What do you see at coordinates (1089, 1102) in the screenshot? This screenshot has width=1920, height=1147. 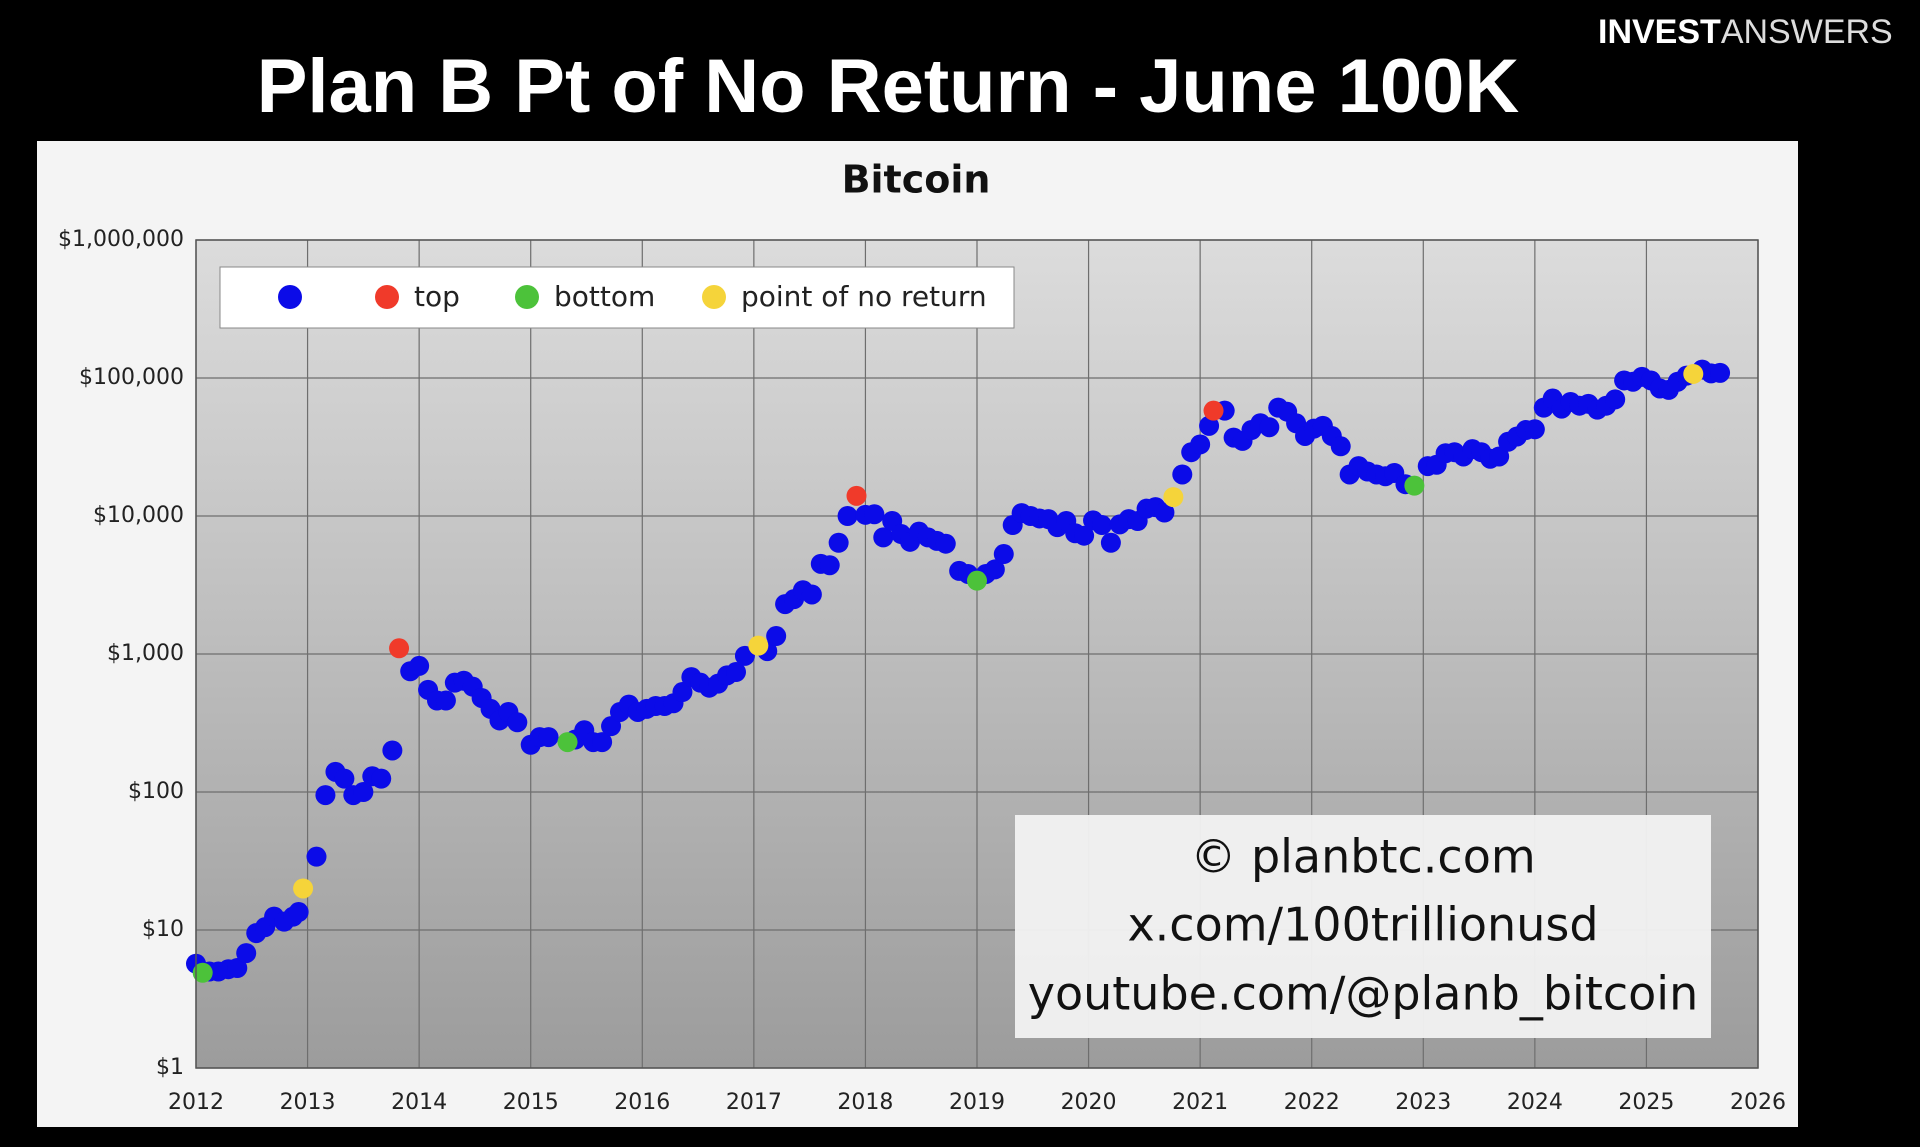 I see `x-tick-label: 2020` at bounding box center [1089, 1102].